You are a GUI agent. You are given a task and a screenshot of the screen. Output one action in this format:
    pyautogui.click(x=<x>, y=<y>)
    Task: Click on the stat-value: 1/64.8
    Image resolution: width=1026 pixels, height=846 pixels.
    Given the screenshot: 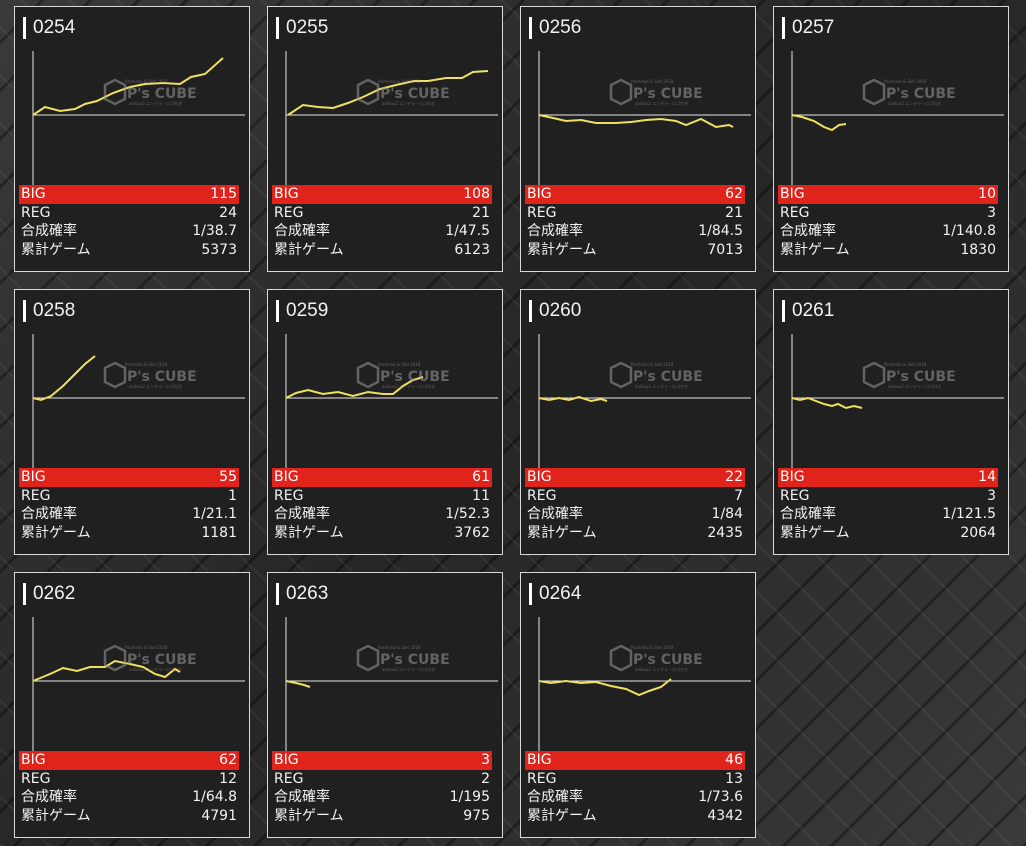 What is the action you would take?
    pyautogui.click(x=214, y=797)
    